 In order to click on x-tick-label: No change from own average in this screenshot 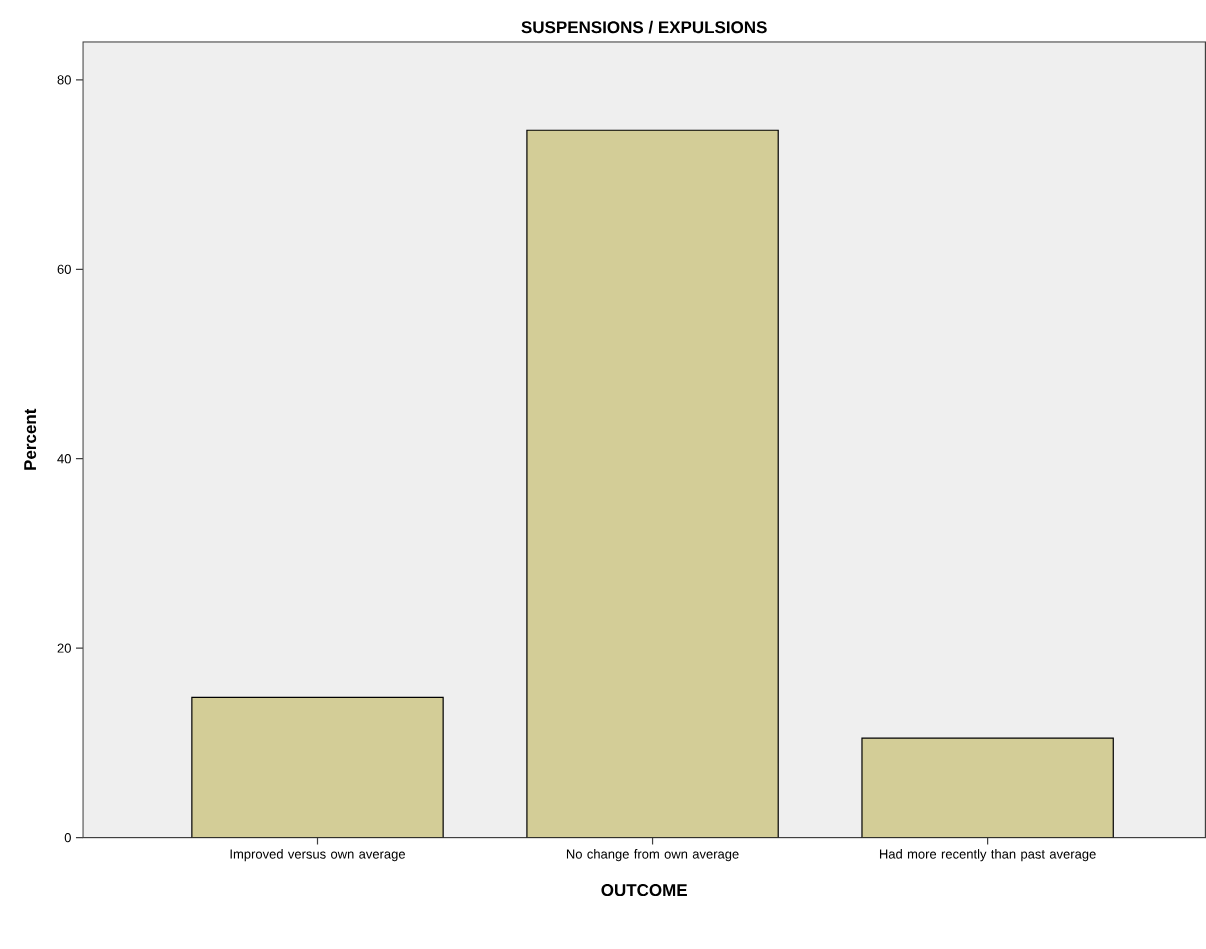, I will do `click(652, 855)`.